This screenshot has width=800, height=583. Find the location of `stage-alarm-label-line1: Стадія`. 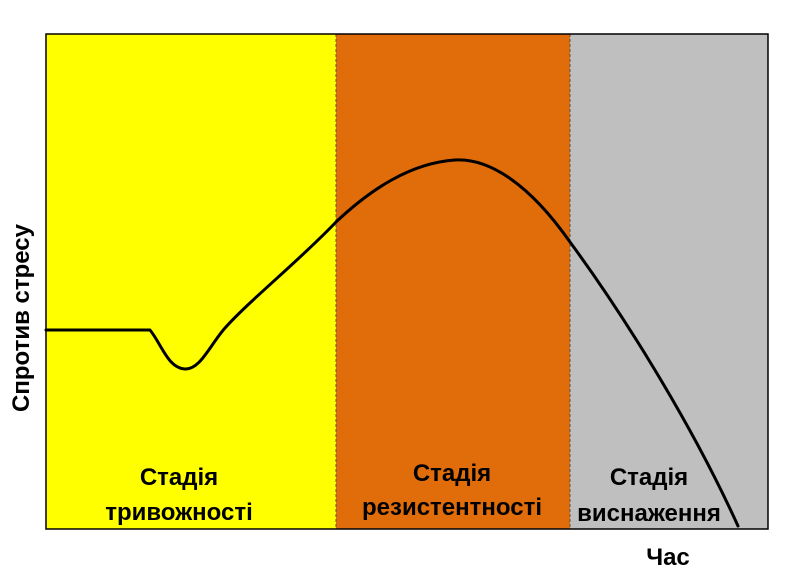

stage-alarm-label-line1: Стадія is located at coordinates (179, 477).